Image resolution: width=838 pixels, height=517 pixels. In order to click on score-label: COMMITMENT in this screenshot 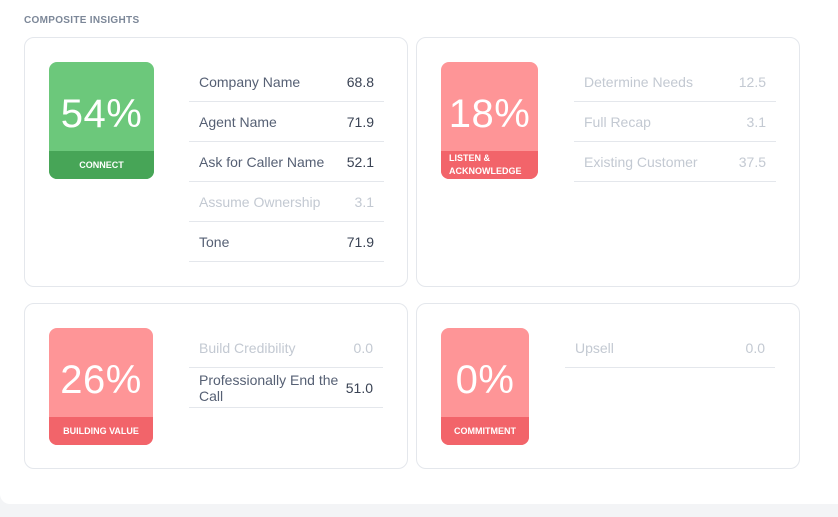, I will do `click(485, 431)`.